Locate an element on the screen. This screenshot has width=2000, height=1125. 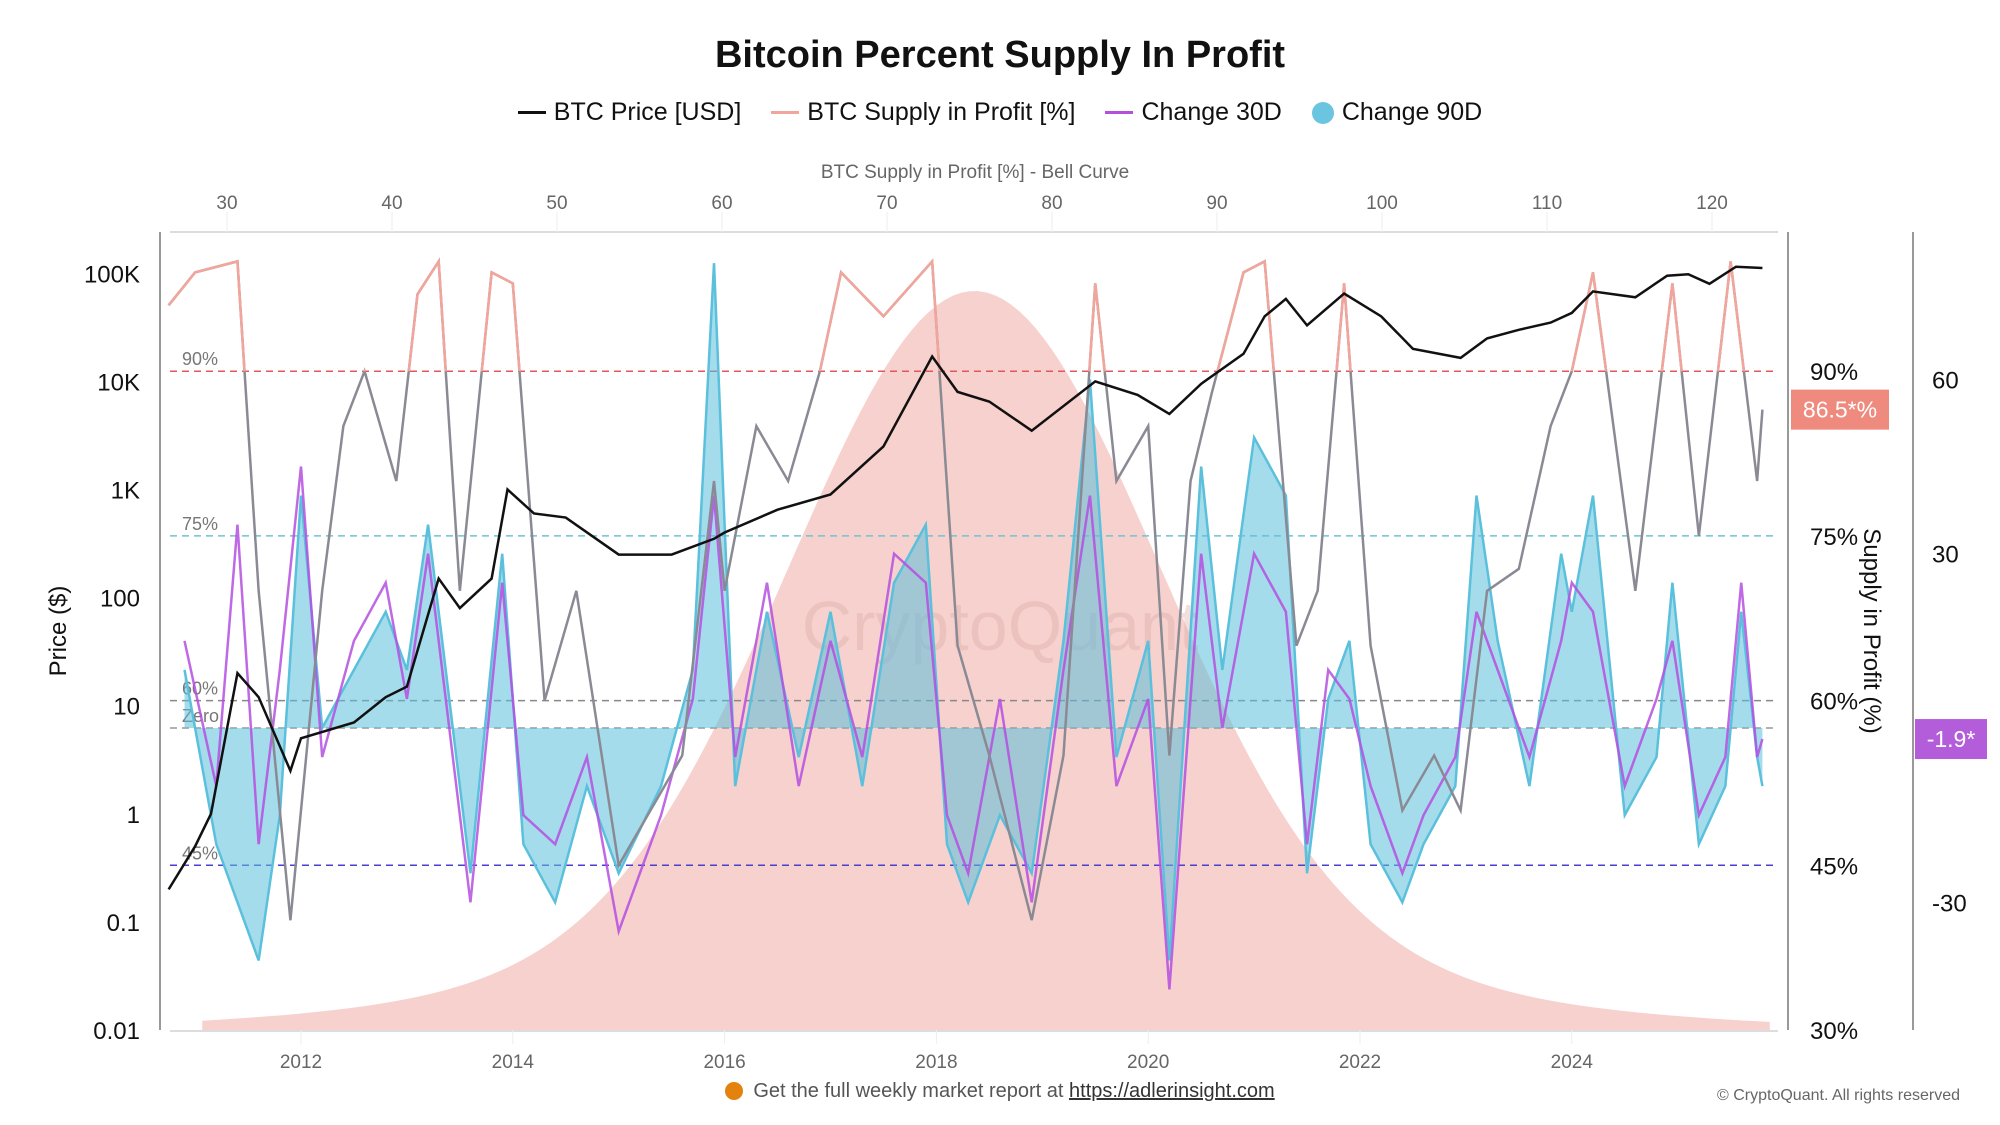
y-left-tick: 10 is located at coordinates (126, 707).